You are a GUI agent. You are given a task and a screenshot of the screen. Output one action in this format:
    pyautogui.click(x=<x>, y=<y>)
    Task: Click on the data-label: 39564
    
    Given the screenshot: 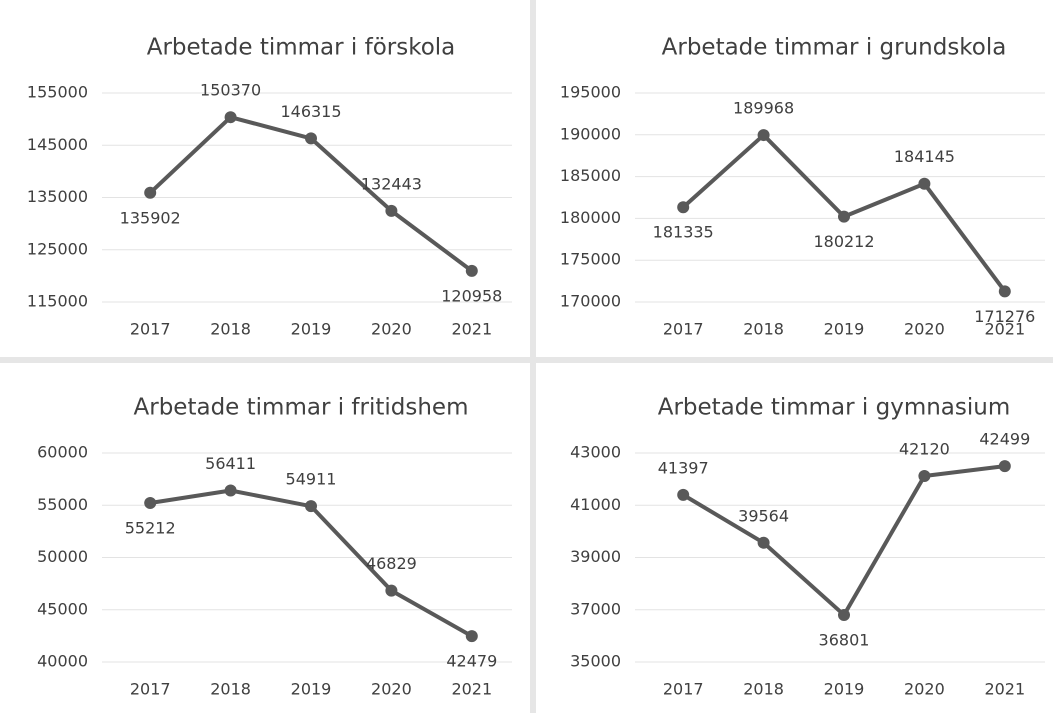 What is the action you would take?
    pyautogui.click(x=763, y=515)
    